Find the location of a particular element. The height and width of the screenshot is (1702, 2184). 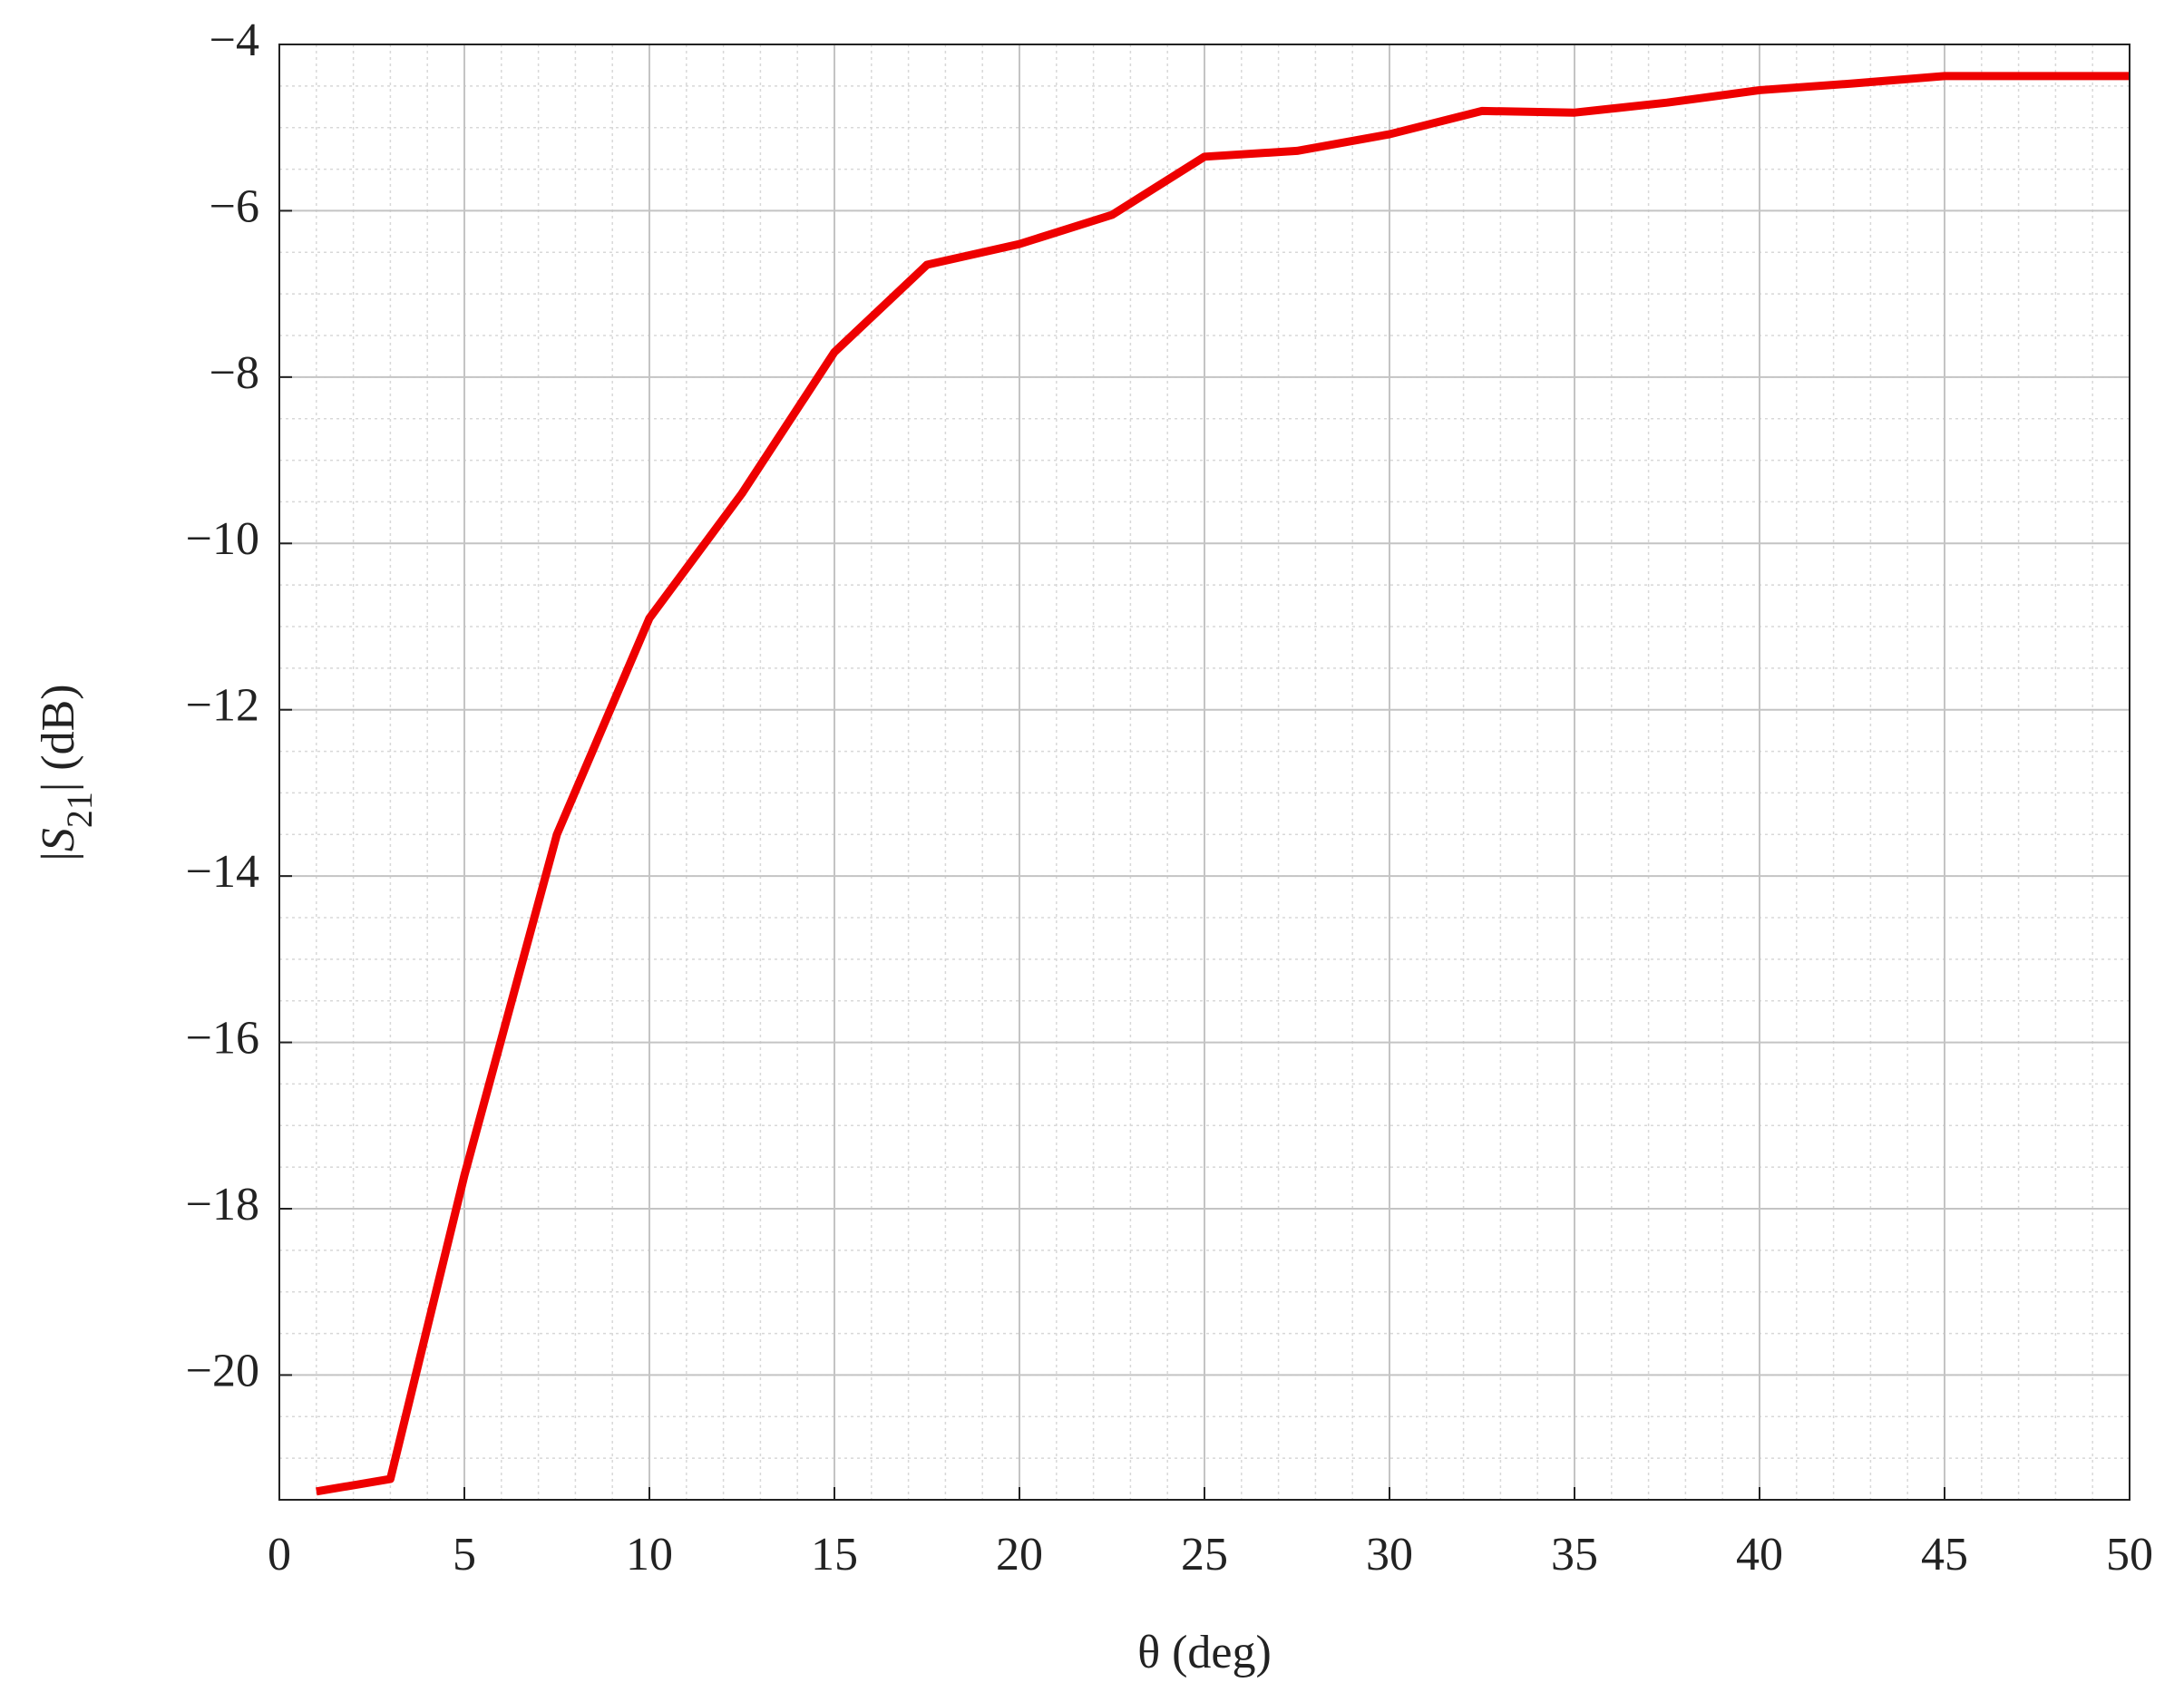

y-axis-label-part: 21 is located at coordinates (79, 810).